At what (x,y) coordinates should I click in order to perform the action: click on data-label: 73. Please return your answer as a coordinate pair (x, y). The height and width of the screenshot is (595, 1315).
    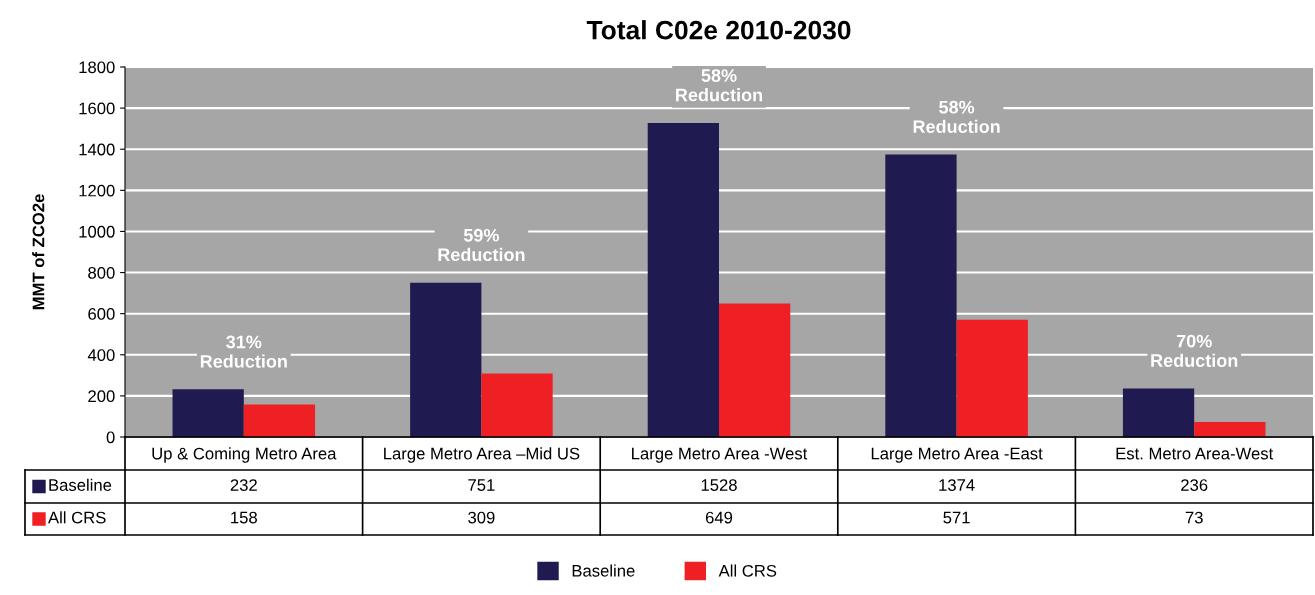
    Looking at the image, I should click on (1194, 517).